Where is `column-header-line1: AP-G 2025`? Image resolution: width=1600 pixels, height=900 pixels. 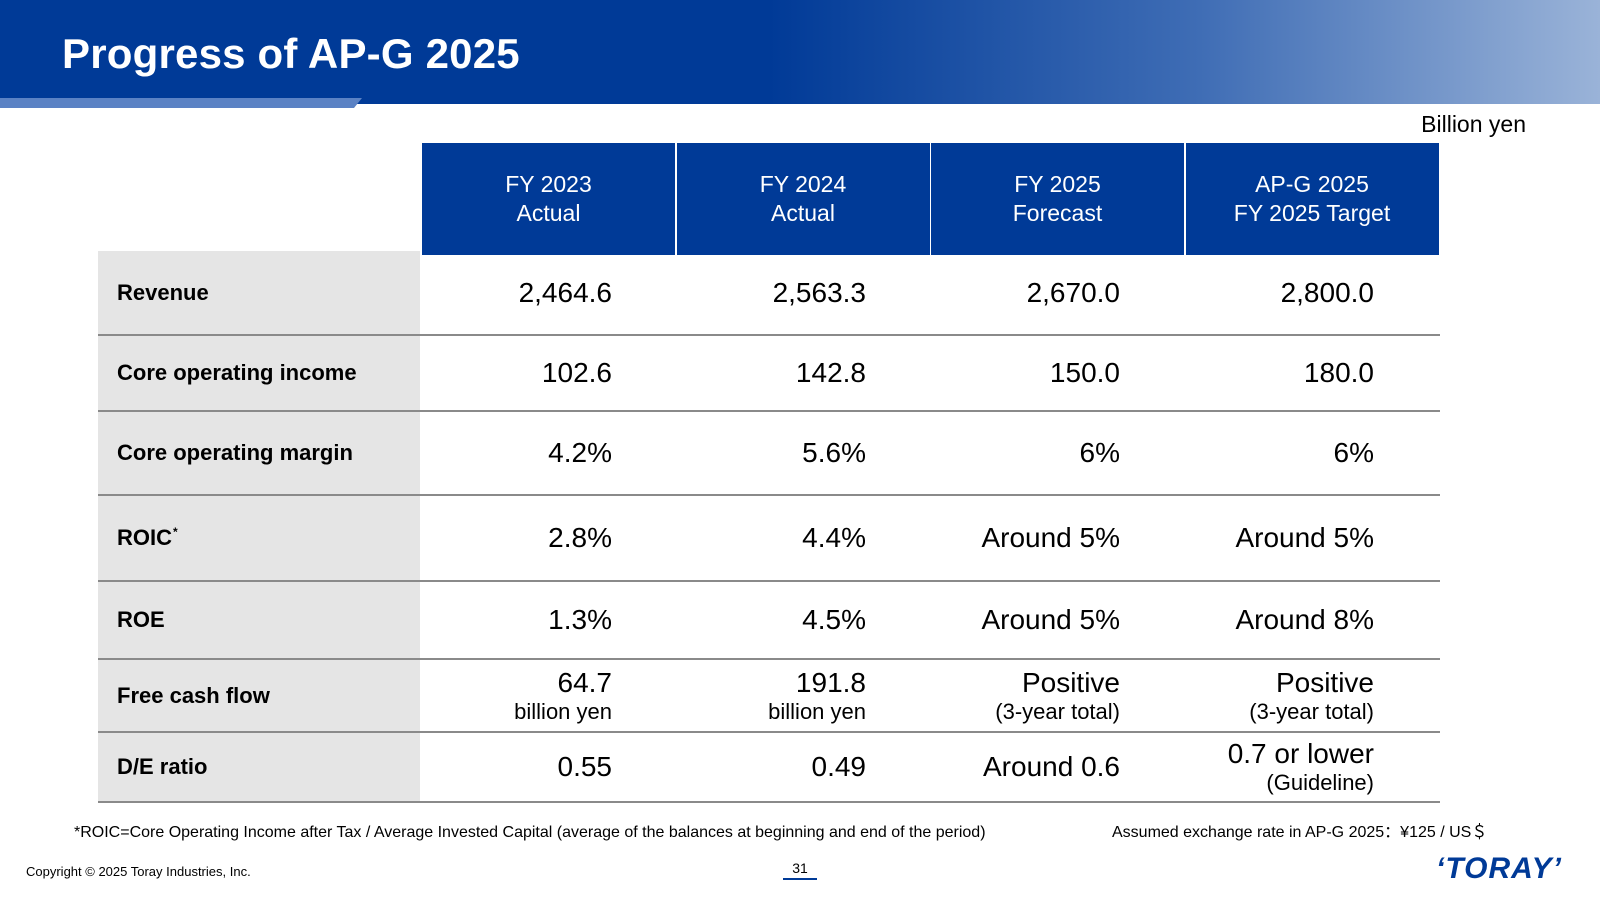 column-header-line1: AP-G 2025 is located at coordinates (1312, 184).